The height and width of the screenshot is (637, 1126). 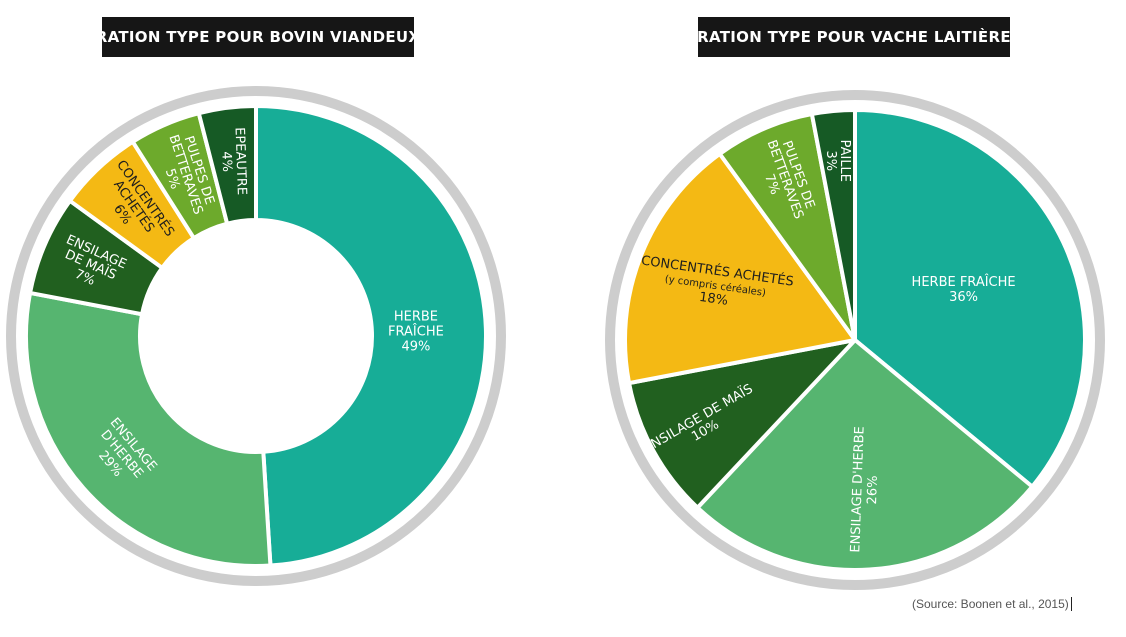 I want to click on chart-title-vache-laitiere: RATION TYPE POUR VACHE LAITIÈRE, so click(x=854, y=37).